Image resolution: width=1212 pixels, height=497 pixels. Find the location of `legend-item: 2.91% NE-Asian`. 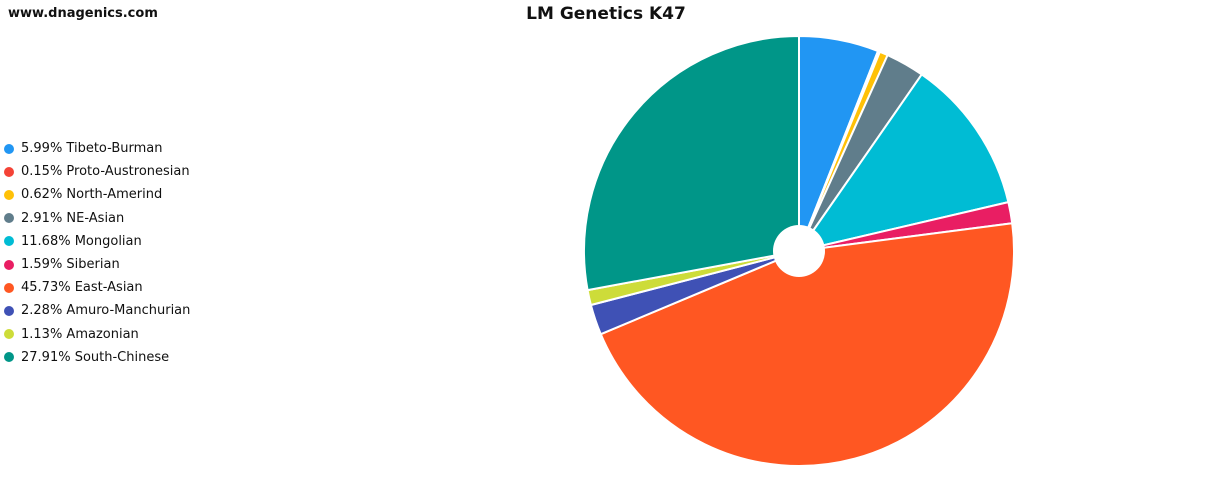

legend-item: 2.91% NE-Asian is located at coordinates (97, 218).